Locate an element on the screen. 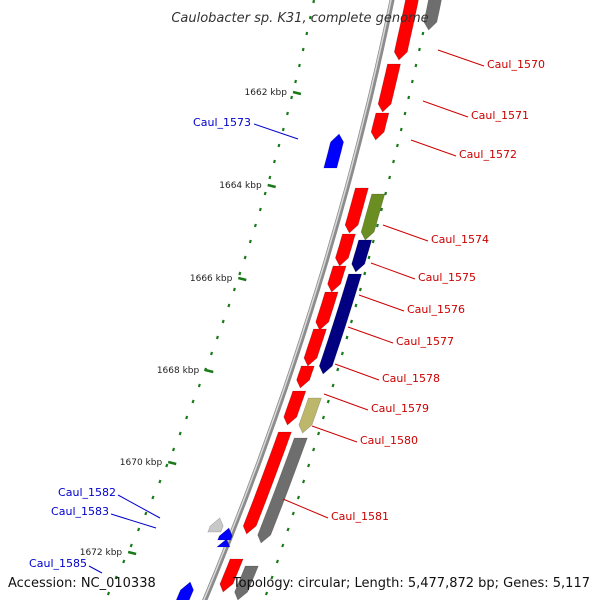  kbp-tick-label: 1662 kbp is located at coordinates (266, 93).